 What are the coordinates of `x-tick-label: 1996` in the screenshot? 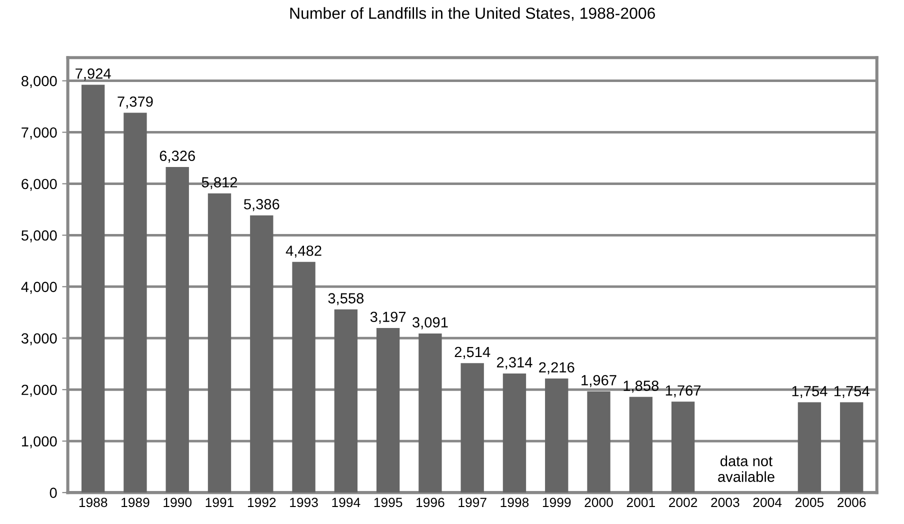 It's located at (430, 503).